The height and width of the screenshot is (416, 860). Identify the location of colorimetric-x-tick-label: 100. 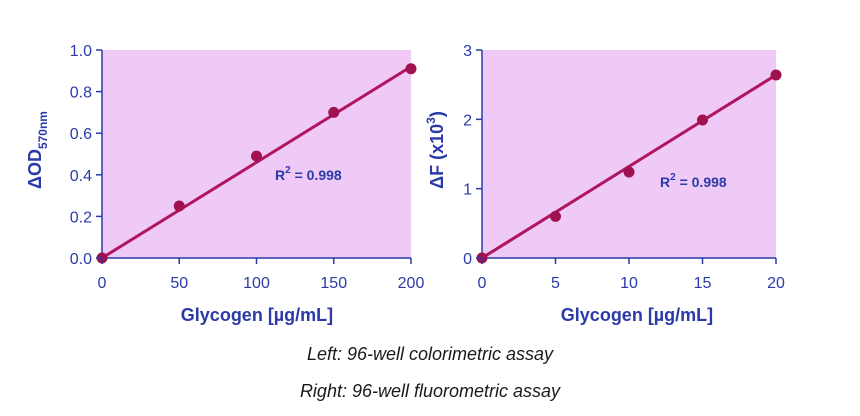
(256, 283).